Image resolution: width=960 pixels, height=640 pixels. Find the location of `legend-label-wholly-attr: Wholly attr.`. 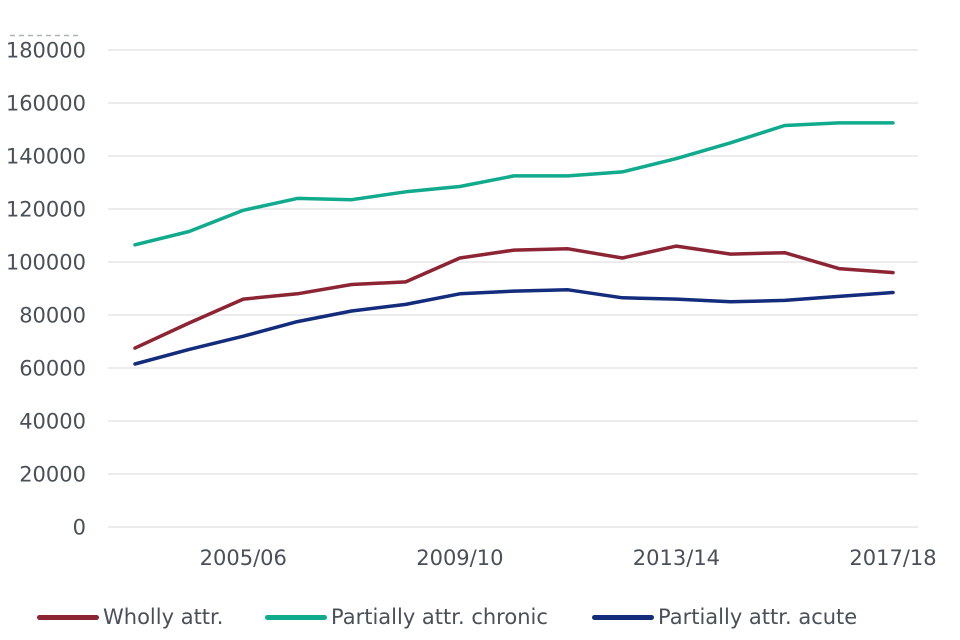

legend-label-wholly-attr: Wholly attr. is located at coordinates (163, 617).